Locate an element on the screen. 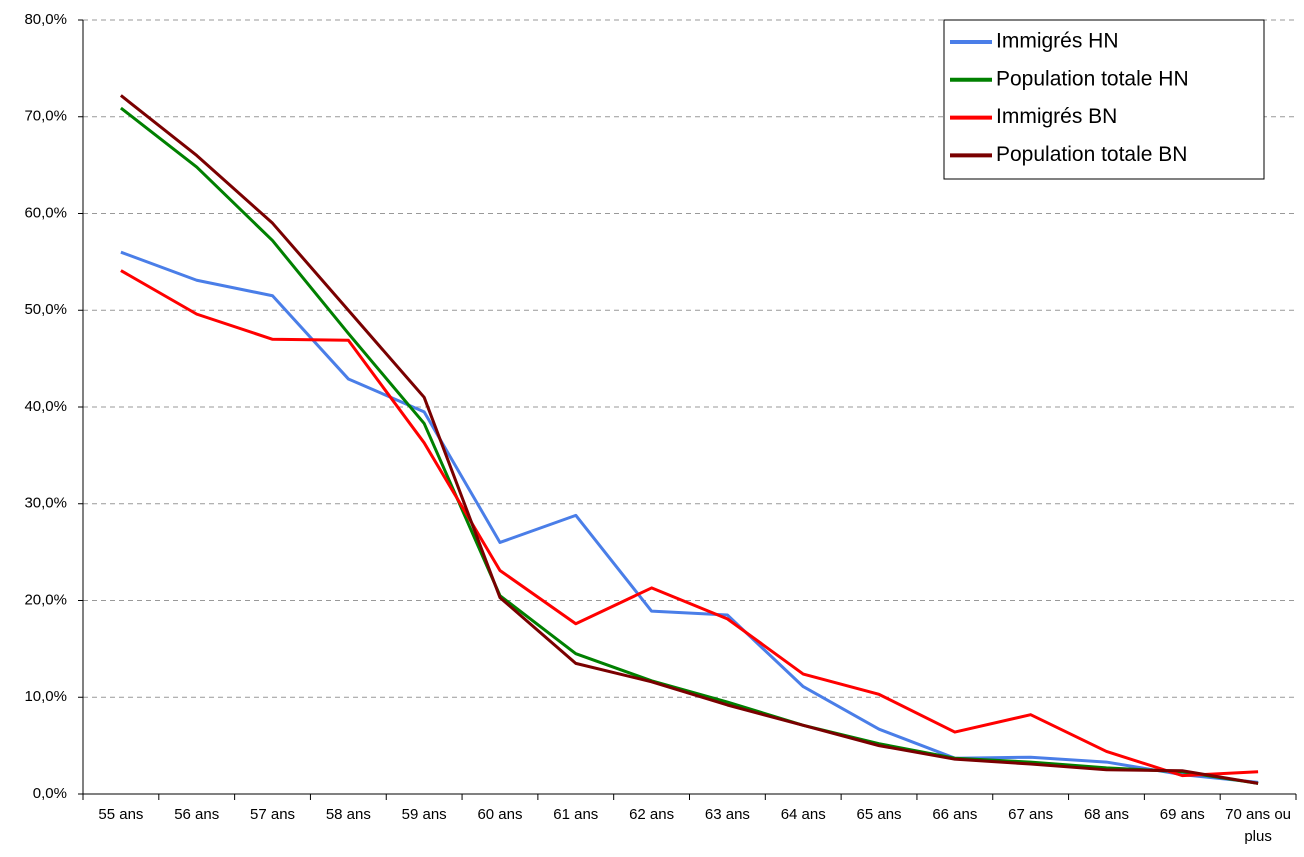  x-tick-label: 56 ans is located at coordinates (197, 814).